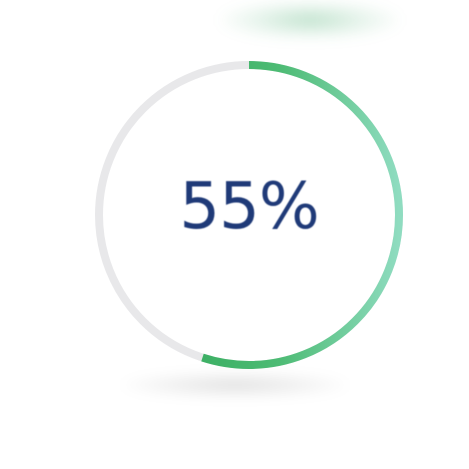 The image size is (469, 469). Describe the element at coordinates (235, 385) in the screenshot. I see `ring-shadow` at that location.